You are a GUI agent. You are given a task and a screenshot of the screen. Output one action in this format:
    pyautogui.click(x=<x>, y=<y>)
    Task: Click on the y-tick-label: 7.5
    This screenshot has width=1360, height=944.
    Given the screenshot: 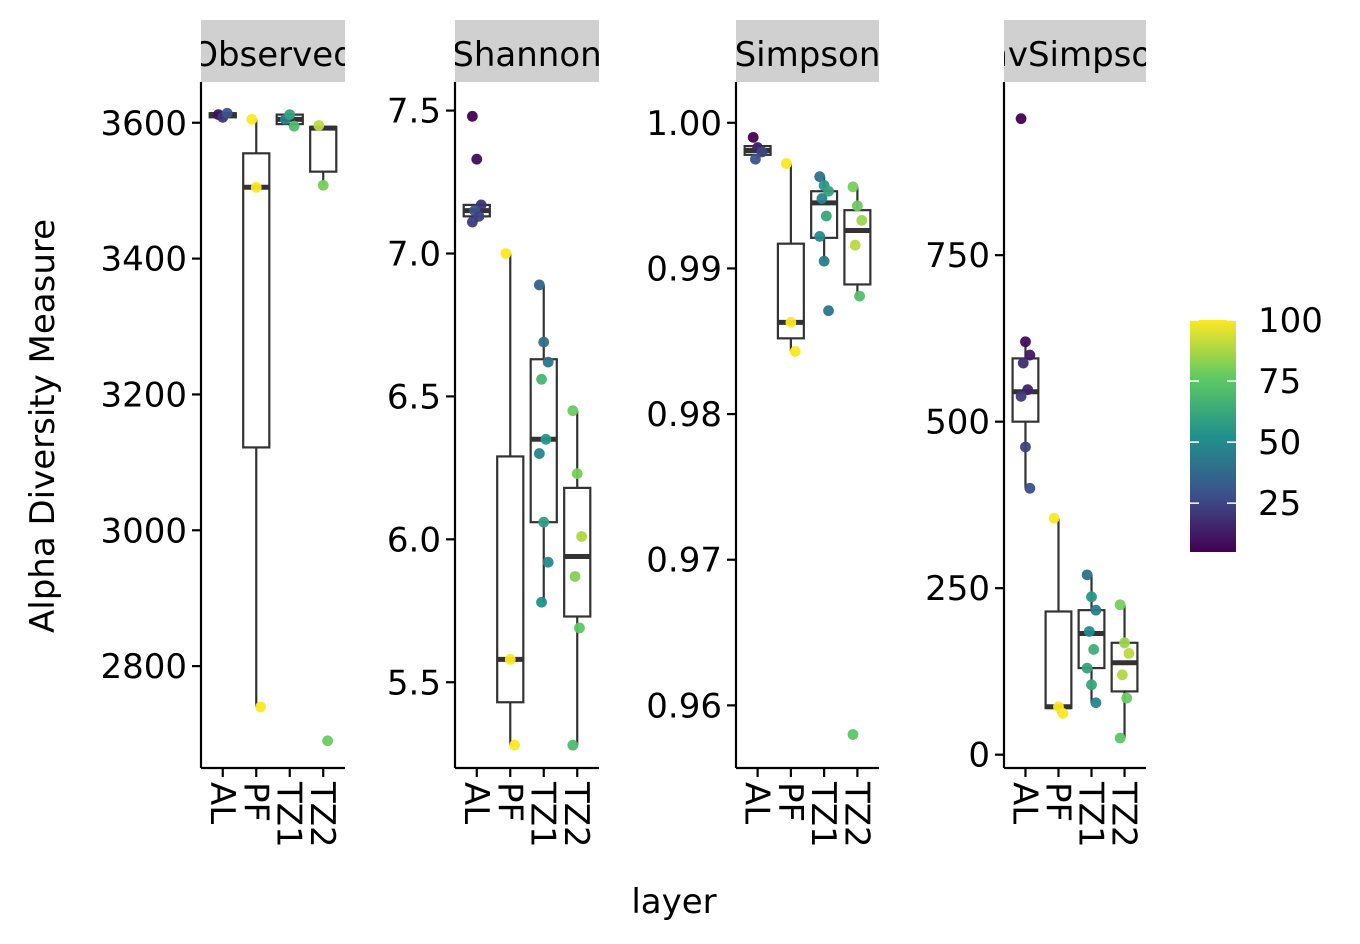 What is the action you would take?
    pyautogui.click(x=414, y=112)
    